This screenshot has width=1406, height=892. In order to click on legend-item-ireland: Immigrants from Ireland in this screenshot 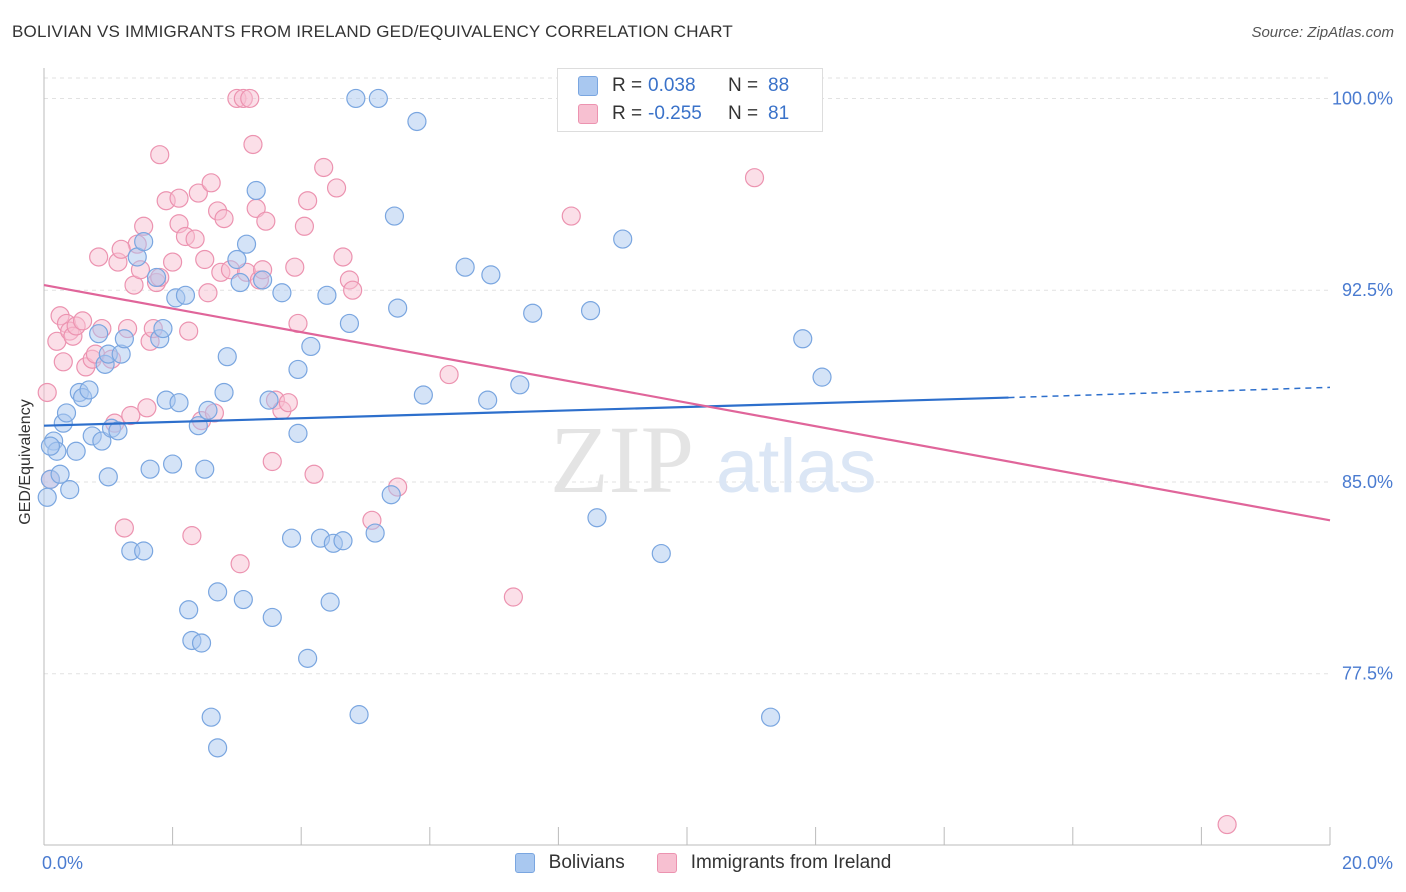, I will do `click(774, 863)`.